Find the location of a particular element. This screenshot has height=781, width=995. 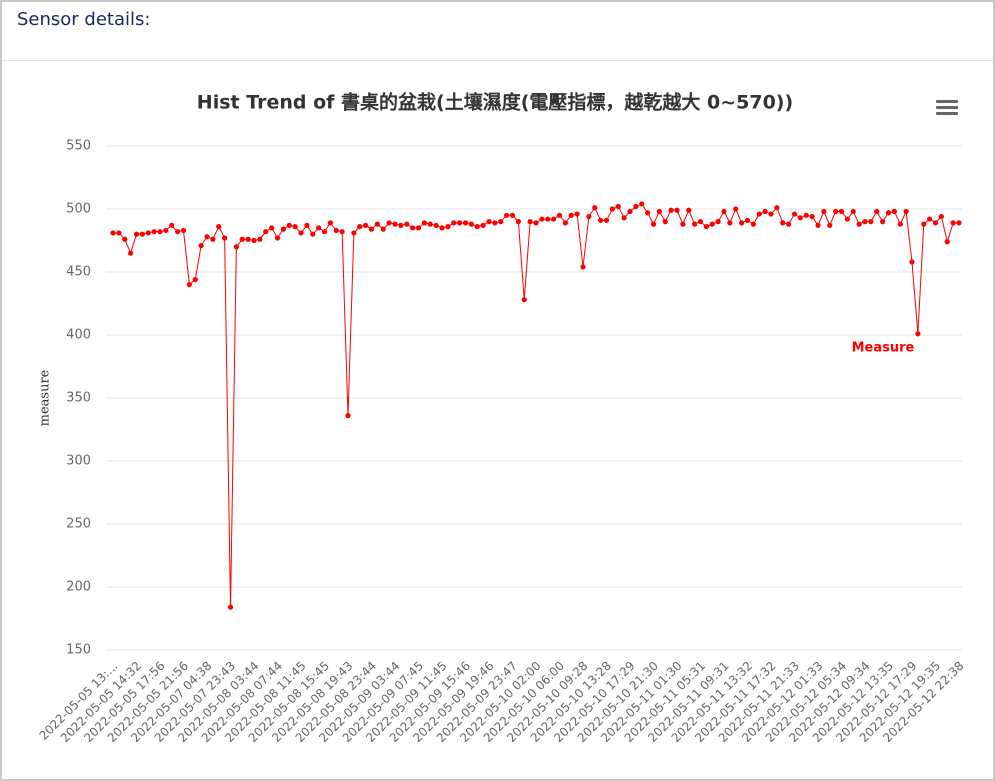

y-tick-label: 300 is located at coordinates (78, 461).